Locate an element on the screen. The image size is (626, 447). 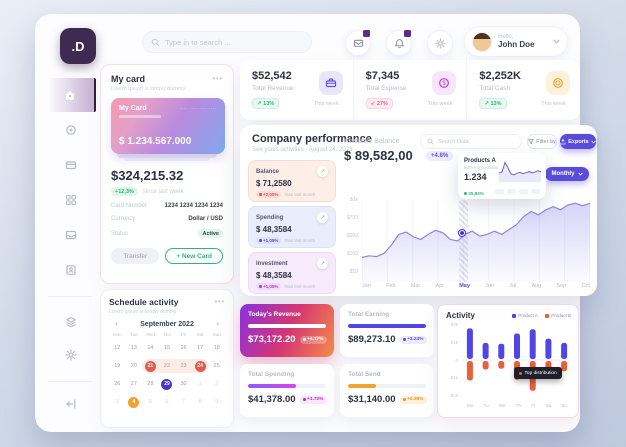
filter-by-button: Filter by is located at coordinates (542, 141).